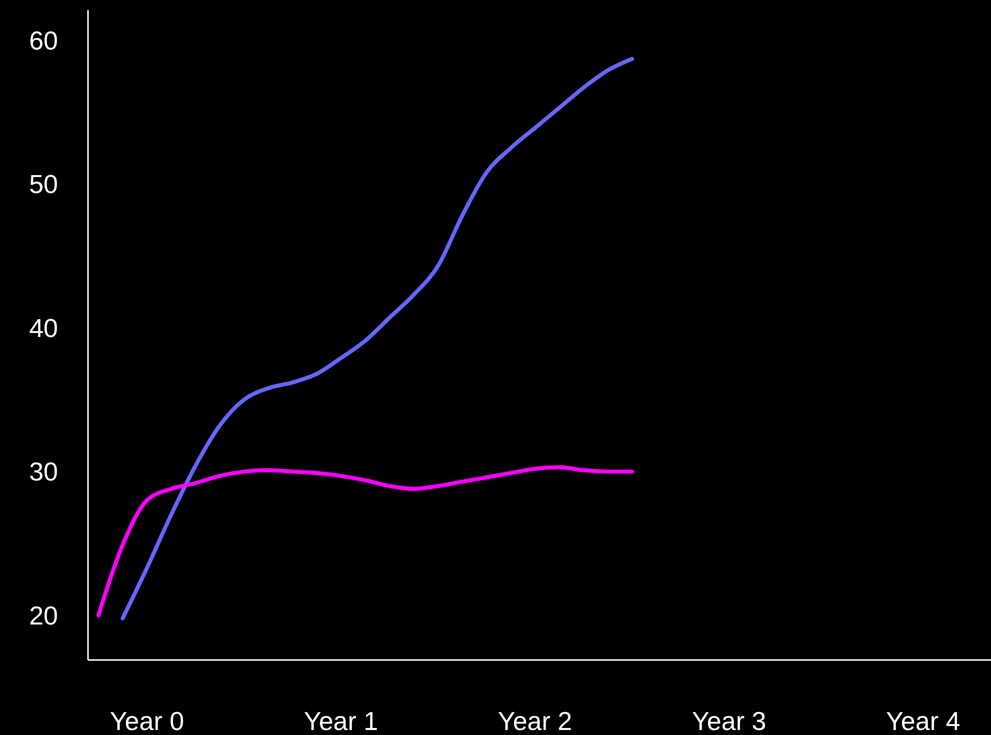  What do you see at coordinates (923, 720) in the screenshot?
I see `x-tick-label: Year 4` at bounding box center [923, 720].